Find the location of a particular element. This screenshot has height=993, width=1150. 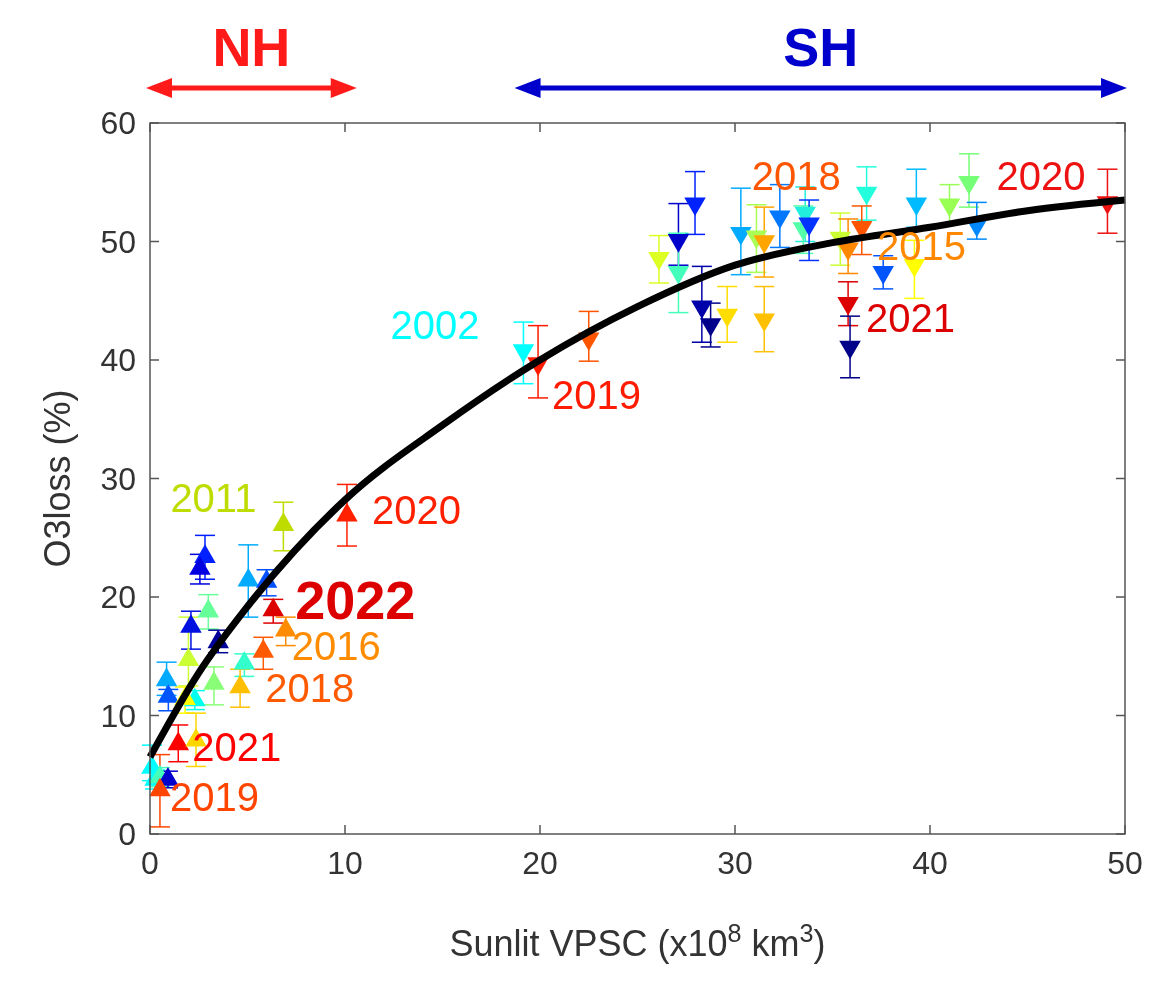

x-tick-label: 0 is located at coordinates (150, 863).